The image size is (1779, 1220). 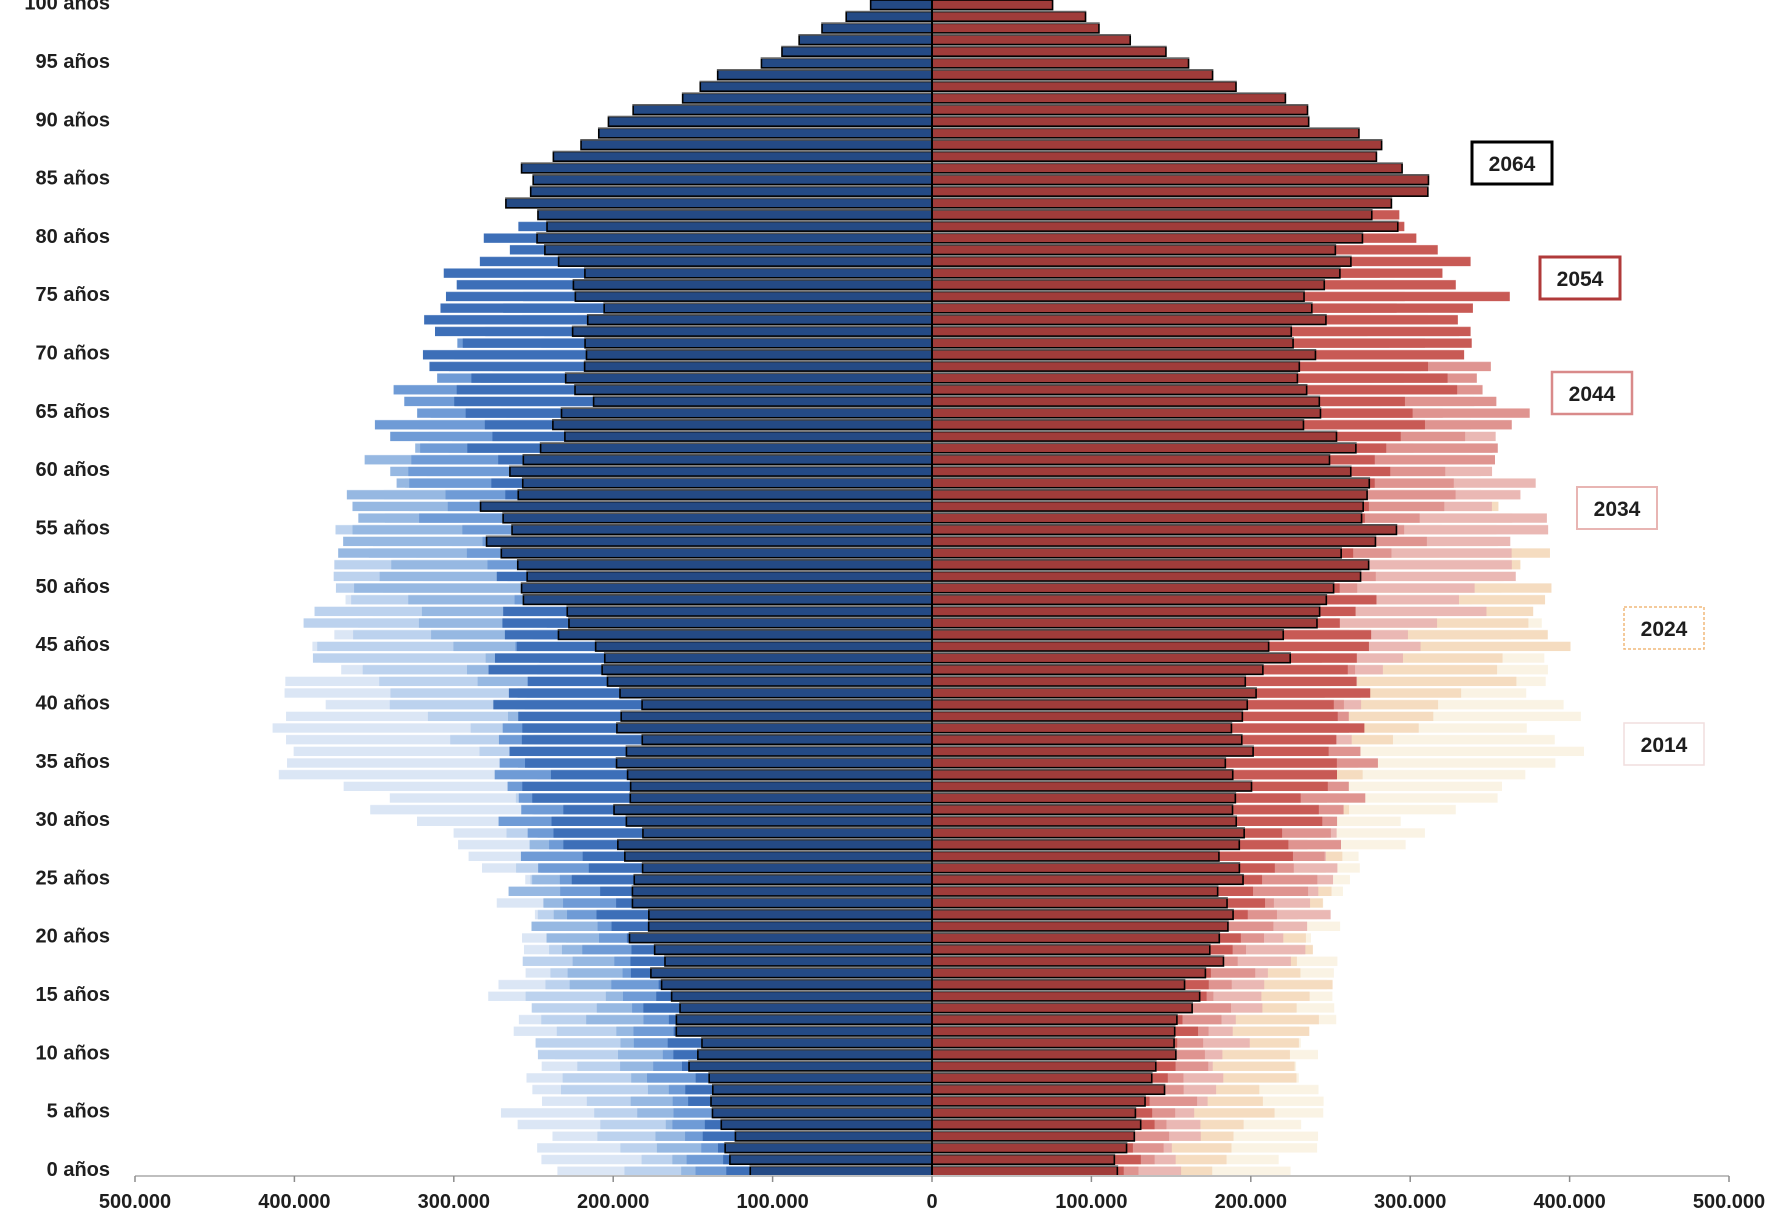 I want to click on y-tick-label: 5 años, so click(x=78, y=1112).